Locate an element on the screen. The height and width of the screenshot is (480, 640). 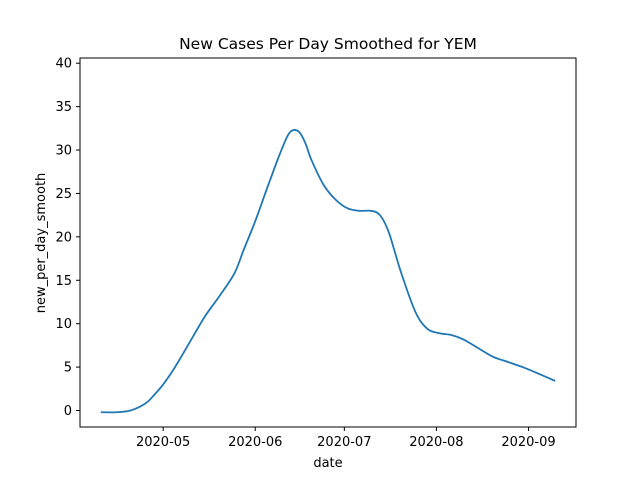
x-axis: 2020-05 2020-06 2020-07 2020-08 2020-09 is located at coordinates (346, 438).